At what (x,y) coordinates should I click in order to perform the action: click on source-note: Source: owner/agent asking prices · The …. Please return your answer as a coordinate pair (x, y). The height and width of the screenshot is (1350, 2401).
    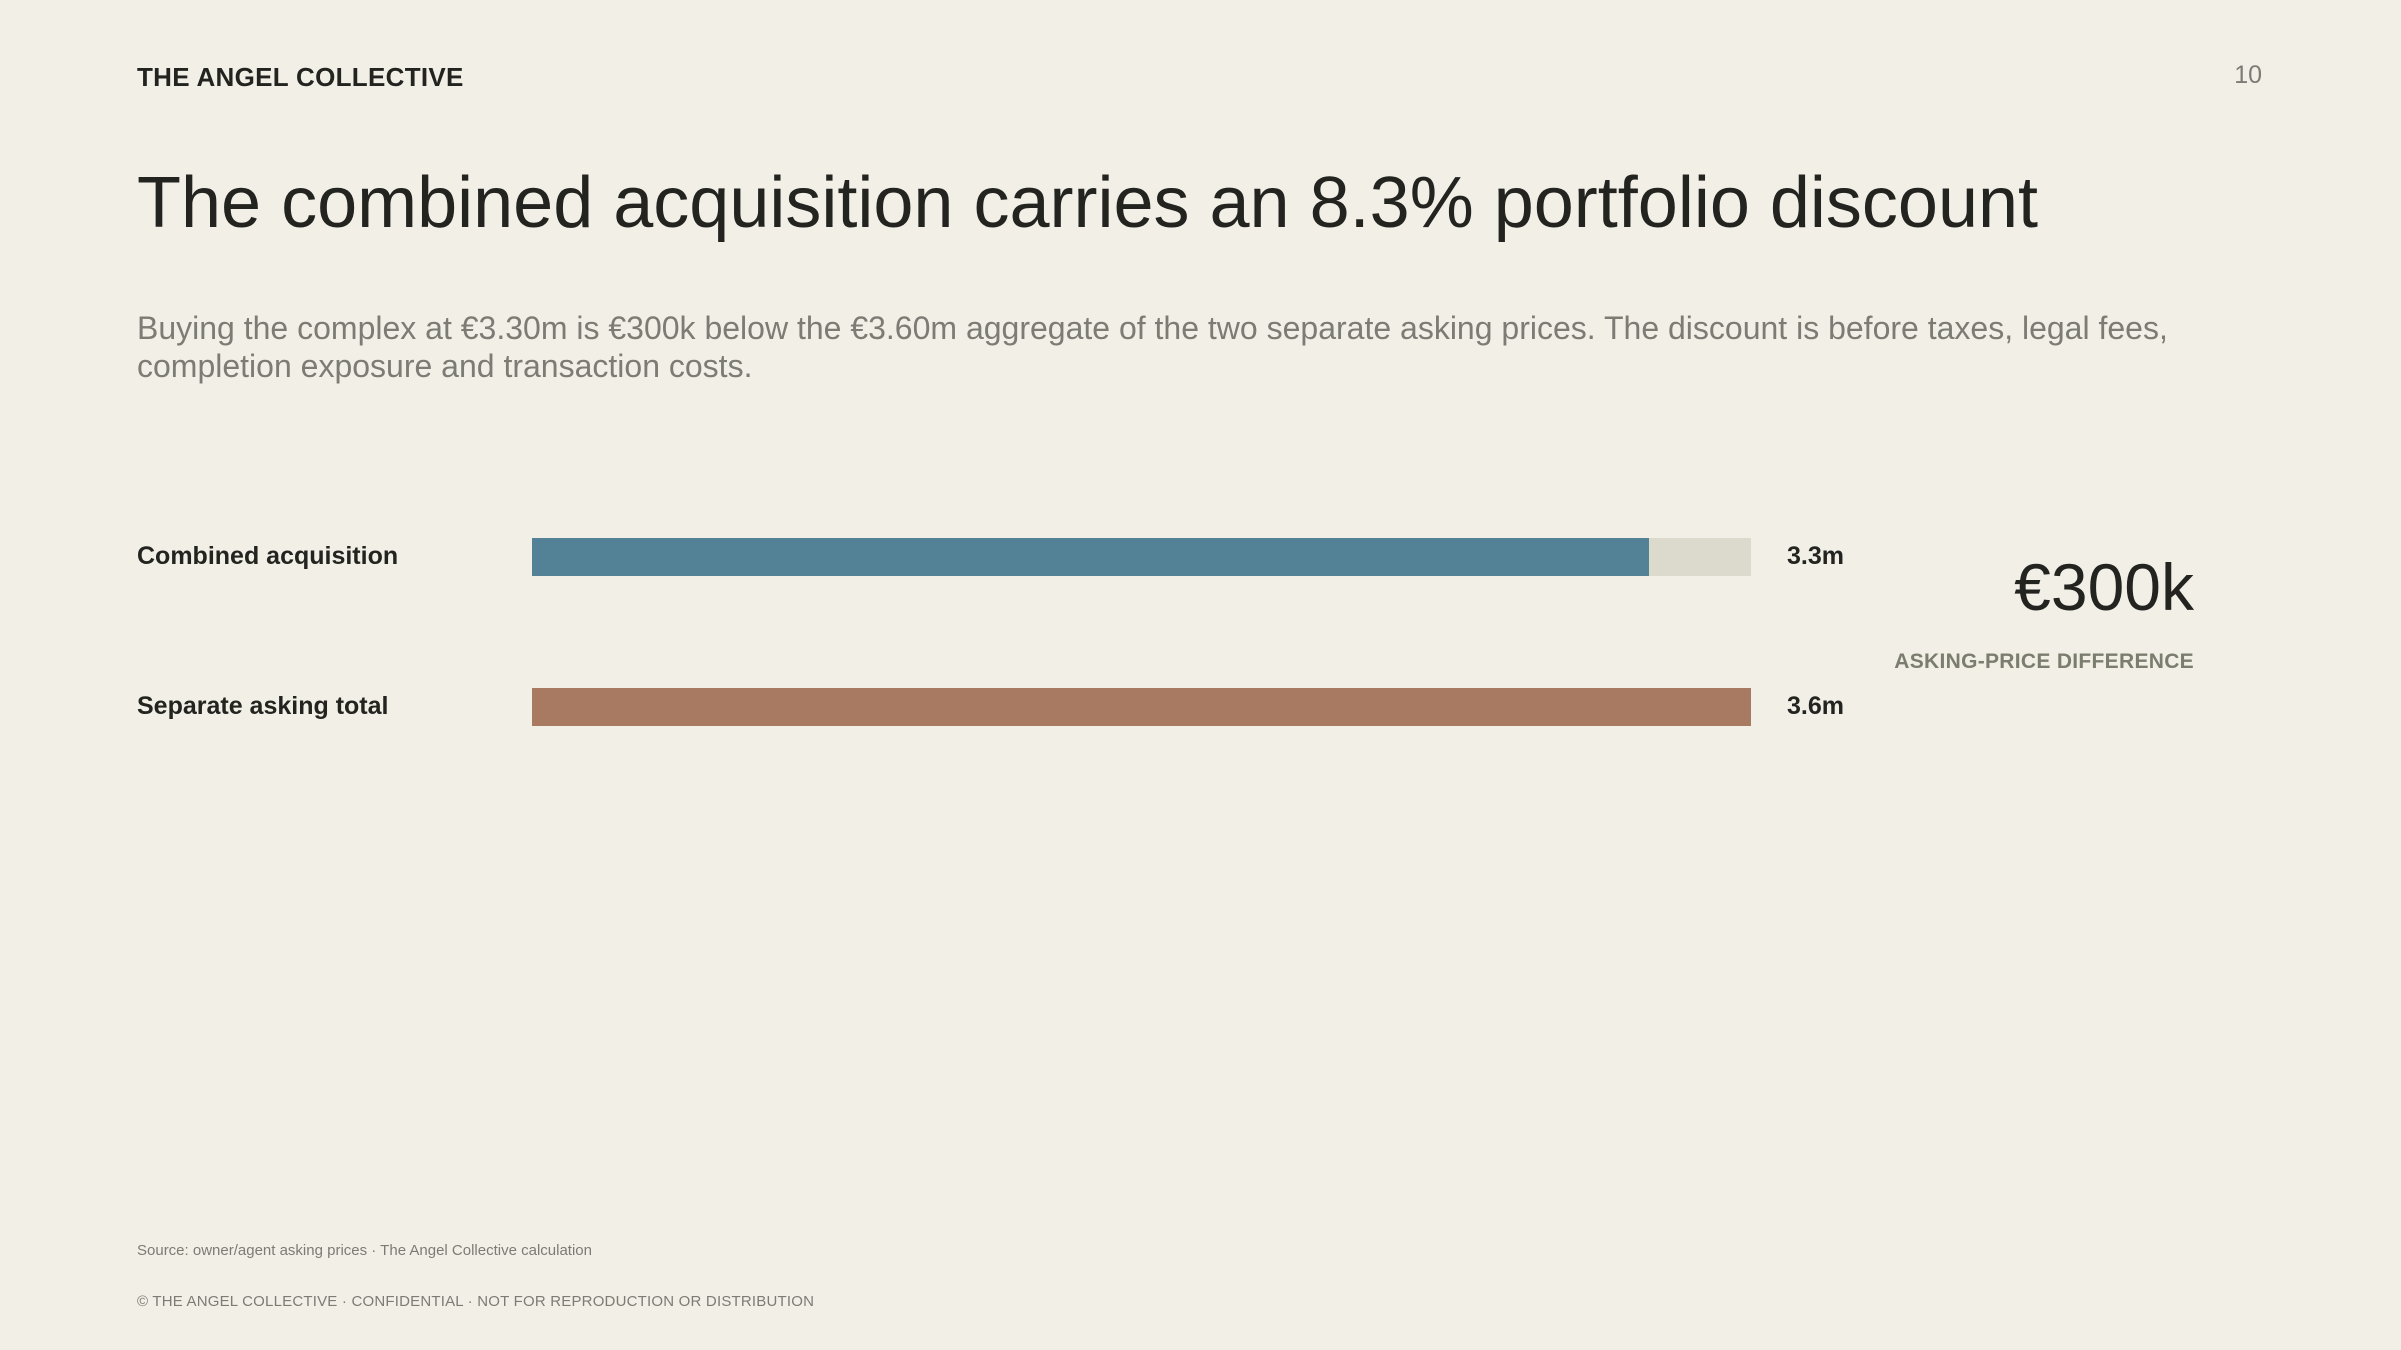
    Looking at the image, I should click on (364, 1250).